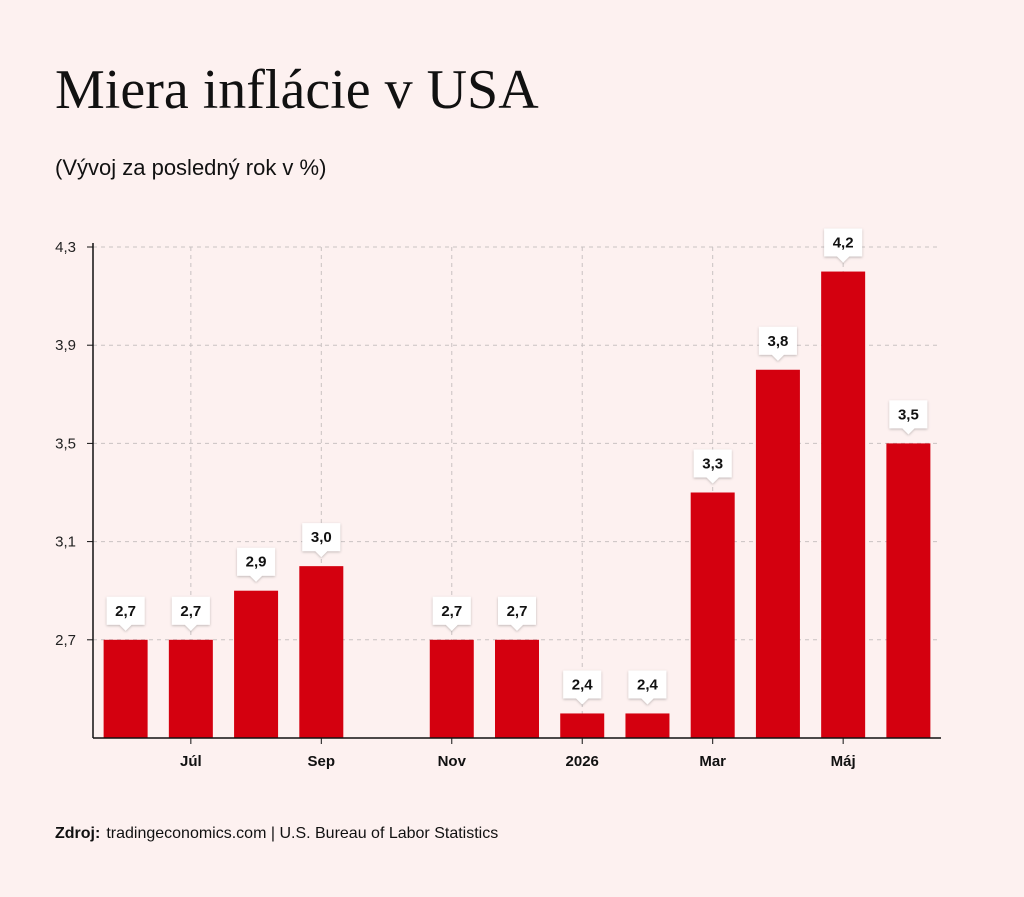 This screenshot has width=1024, height=897. Describe the element at coordinates (452, 761) in the screenshot. I see `x-tick-label: Nov` at that location.